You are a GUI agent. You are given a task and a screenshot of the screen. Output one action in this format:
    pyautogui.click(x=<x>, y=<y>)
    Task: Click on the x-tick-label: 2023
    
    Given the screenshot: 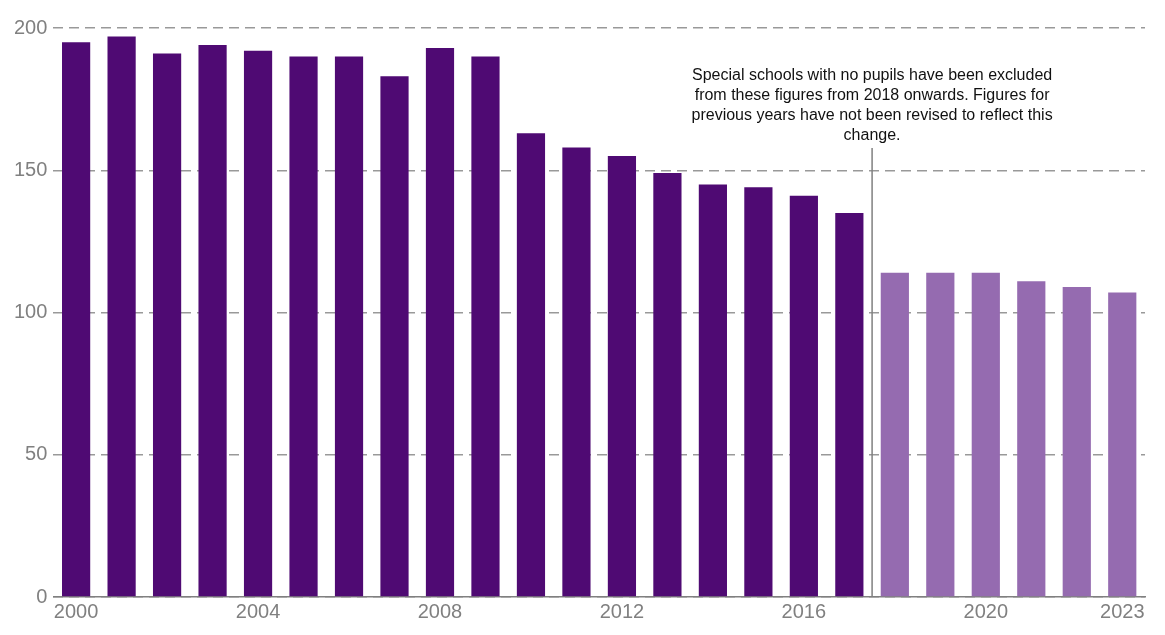 What is the action you would take?
    pyautogui.click(x=1122, y=610)
    